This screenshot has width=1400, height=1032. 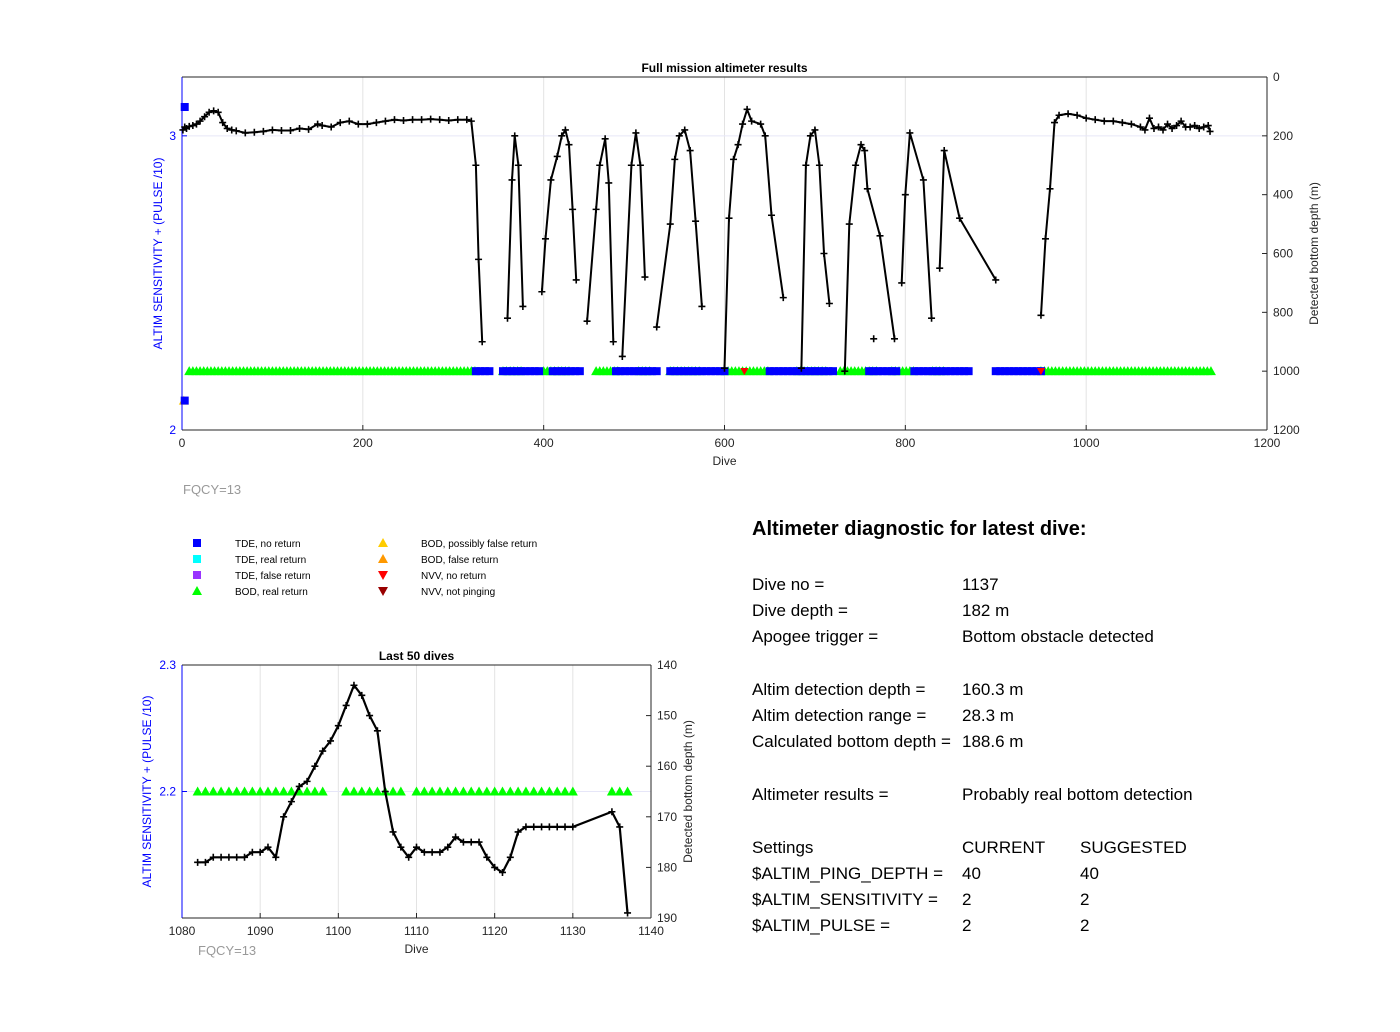 I want to click on mission-left-tick-label: 2, so click(x=172, y=430).